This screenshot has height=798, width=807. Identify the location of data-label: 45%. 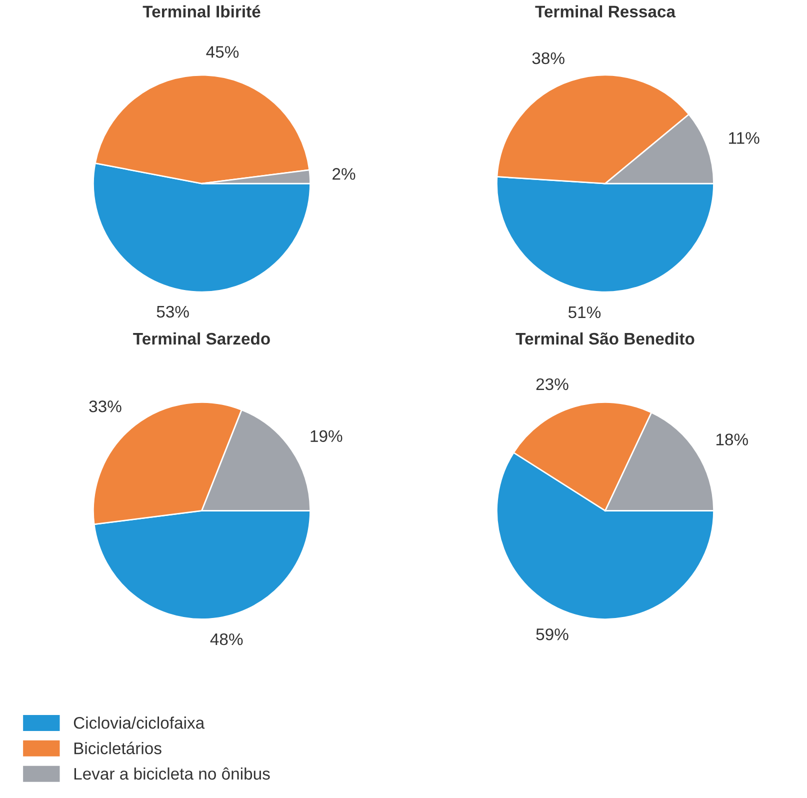
(222, 52).